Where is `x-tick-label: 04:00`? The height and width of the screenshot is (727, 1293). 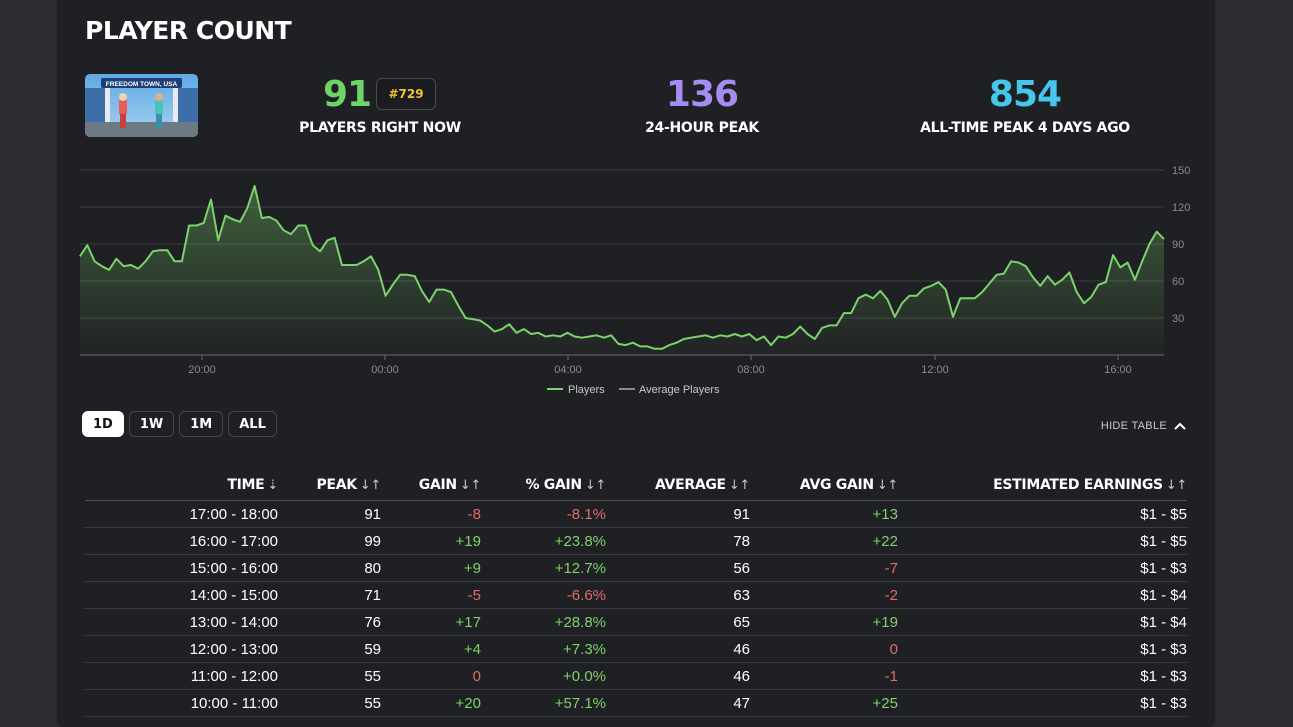
x-tick-label: 04:00 is located at coordinates (568, 370).